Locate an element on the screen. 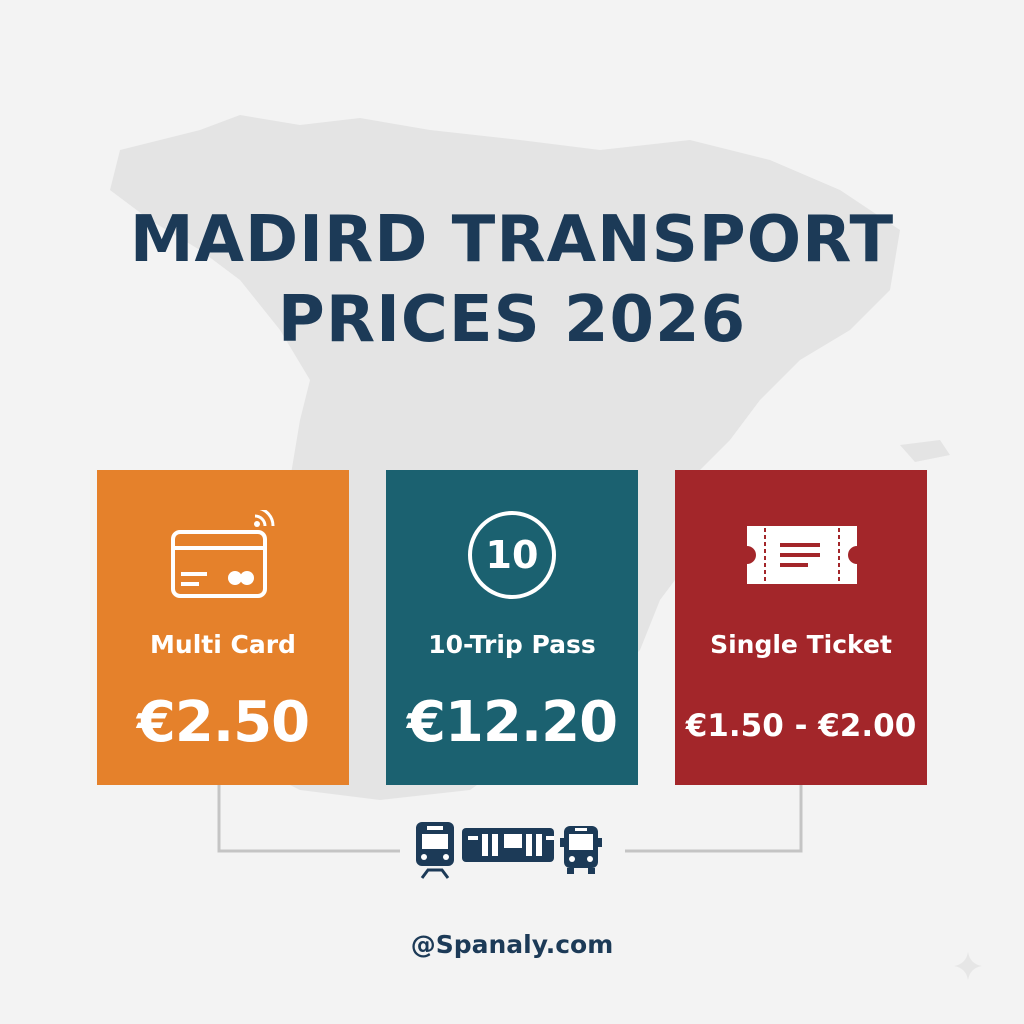  ten-circle-text: 10 is located at coordinates (512, 555).